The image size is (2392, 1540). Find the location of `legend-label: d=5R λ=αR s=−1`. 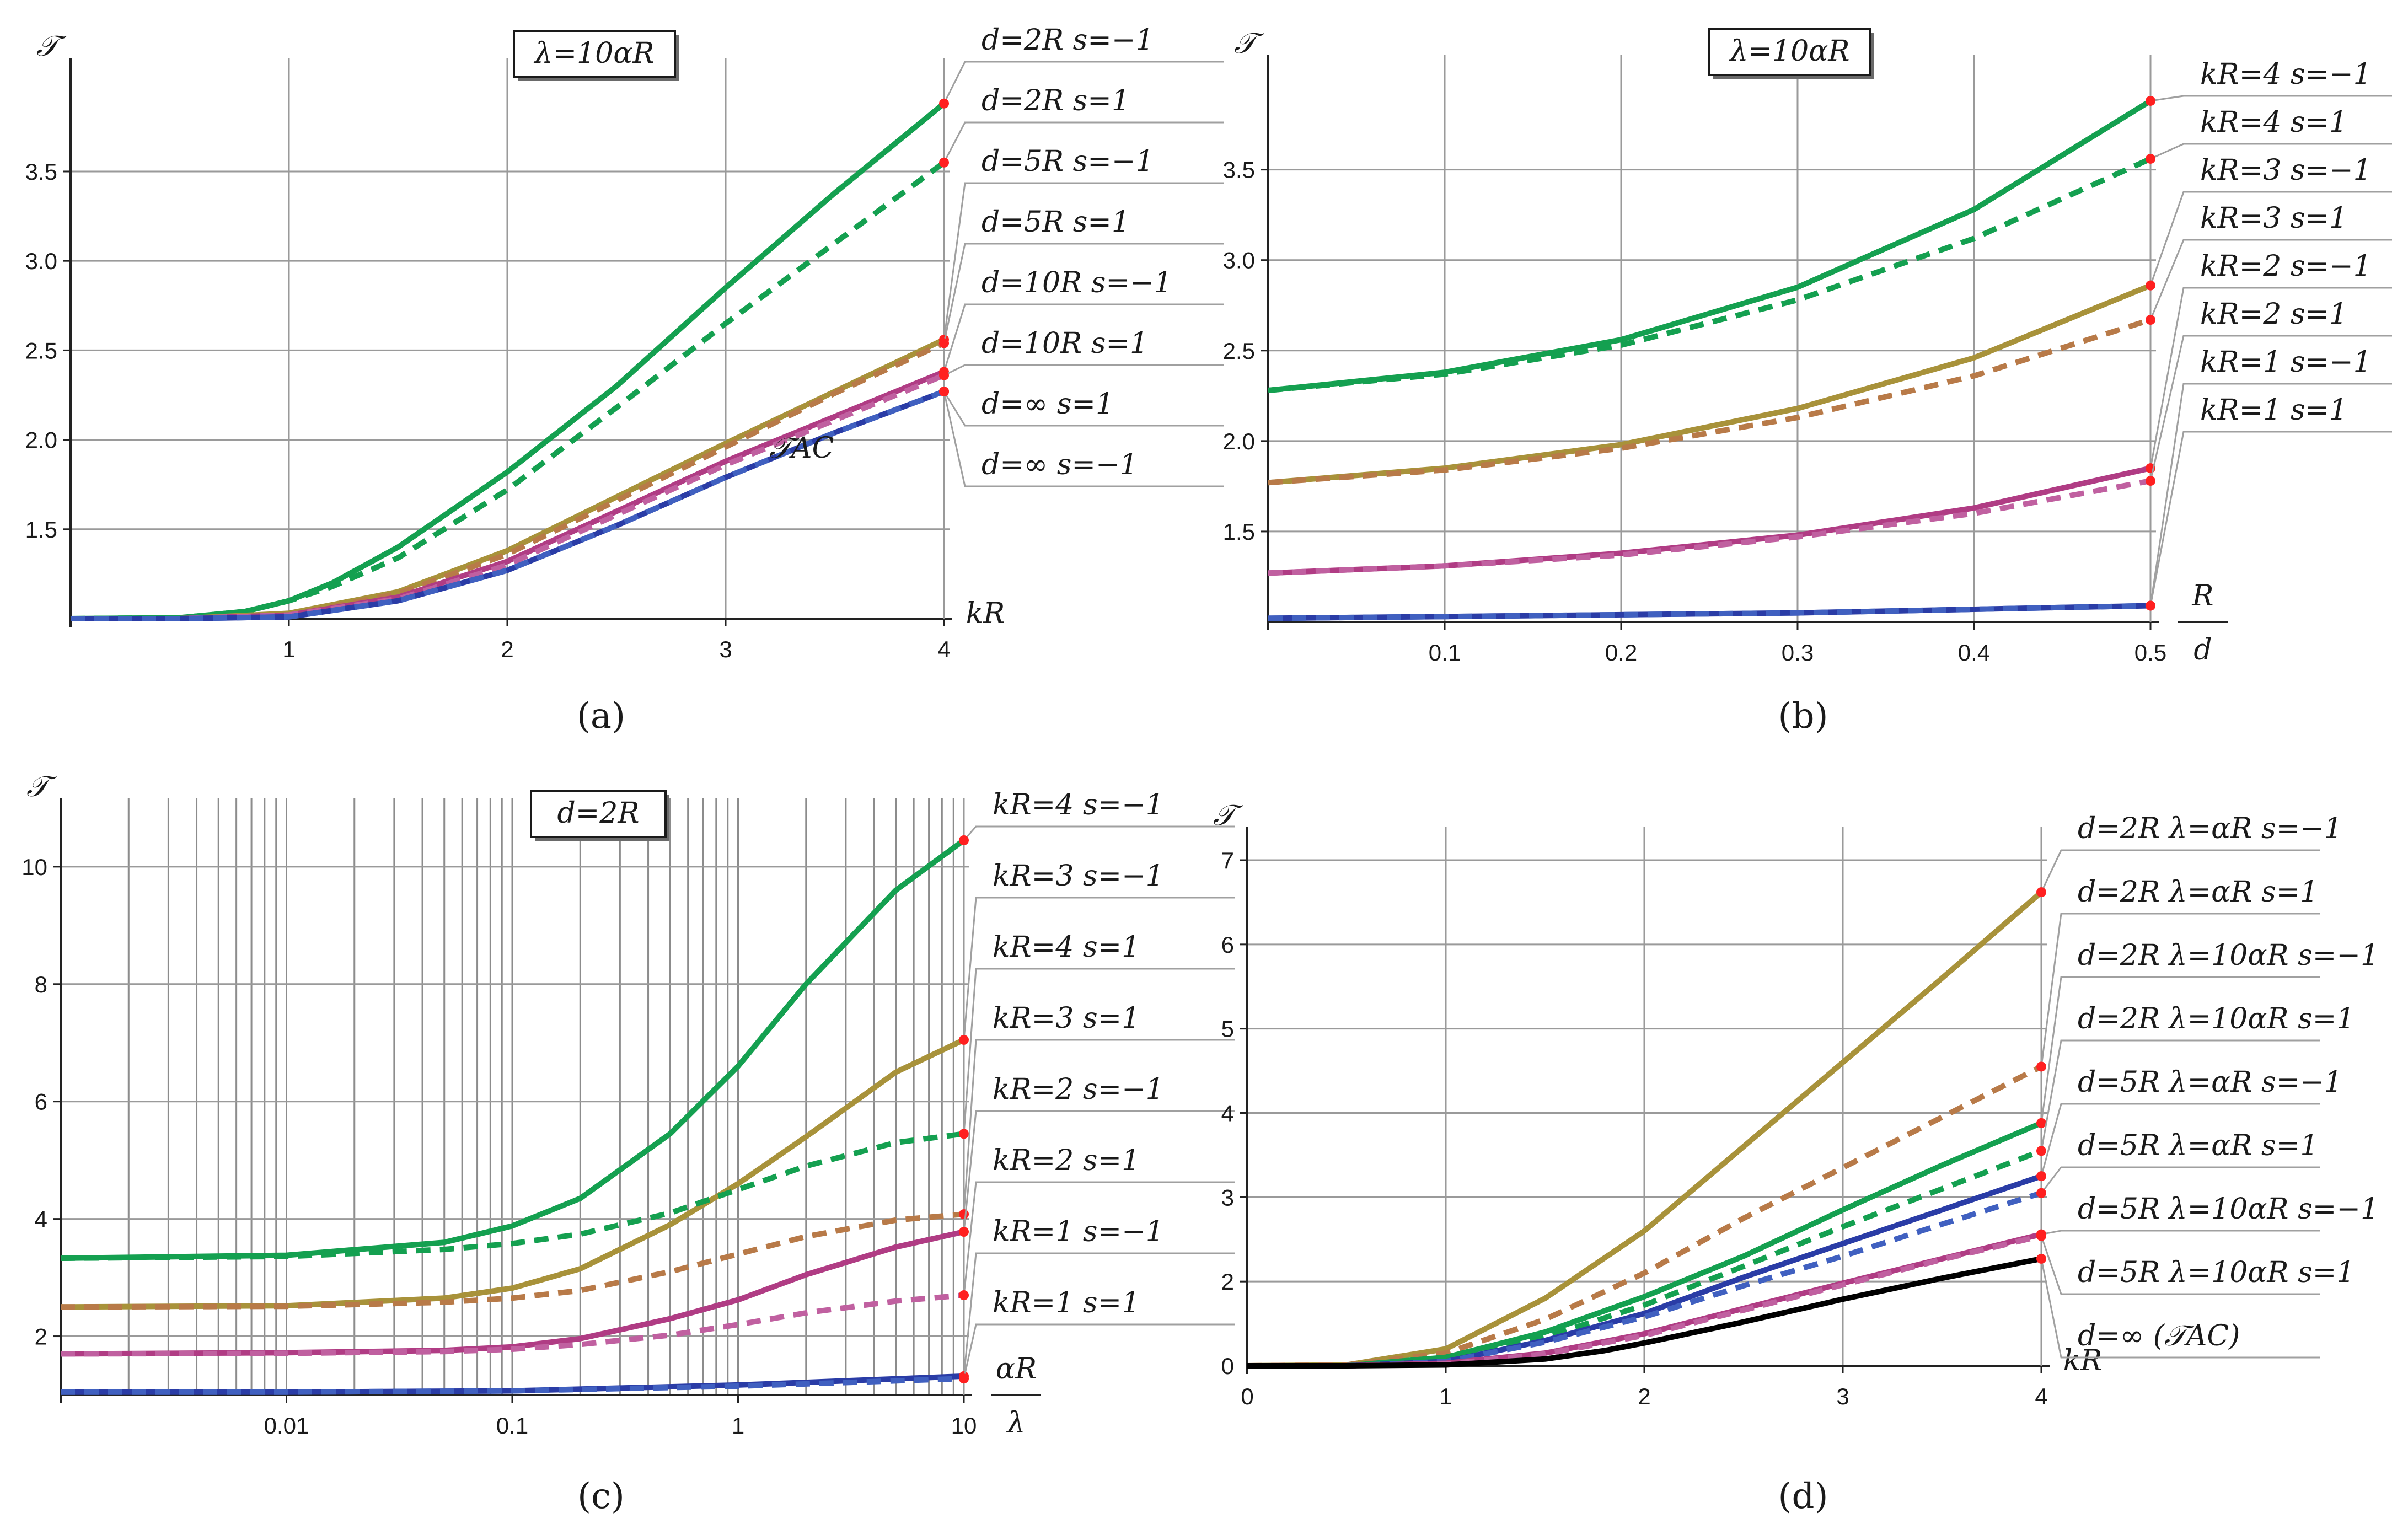

legend-label: d=5R λ=αR s=−1 is located at coordinates (2210, 1082).